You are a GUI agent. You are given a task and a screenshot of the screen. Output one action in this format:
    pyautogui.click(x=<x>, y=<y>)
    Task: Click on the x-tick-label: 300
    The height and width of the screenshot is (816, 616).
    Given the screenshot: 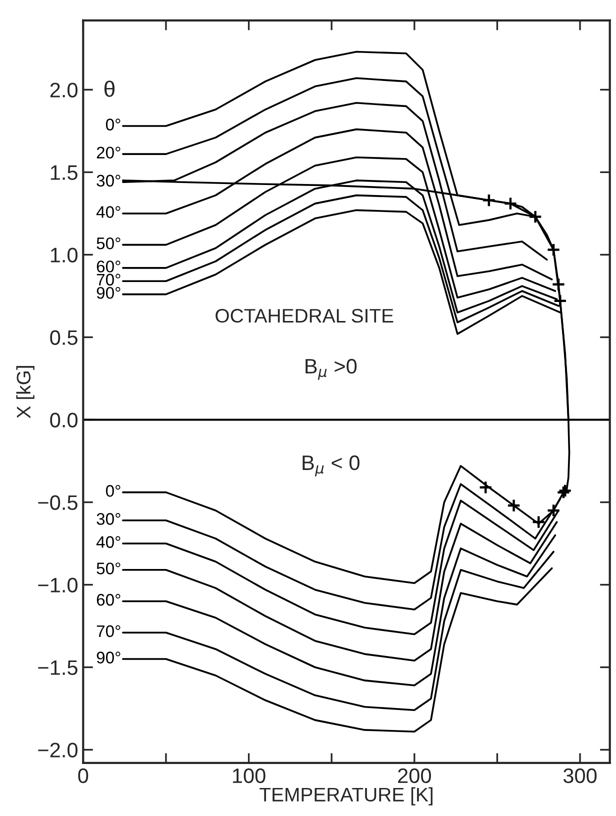 What is the action you would take?
    pyautogui.click(x=580, y=776)
    